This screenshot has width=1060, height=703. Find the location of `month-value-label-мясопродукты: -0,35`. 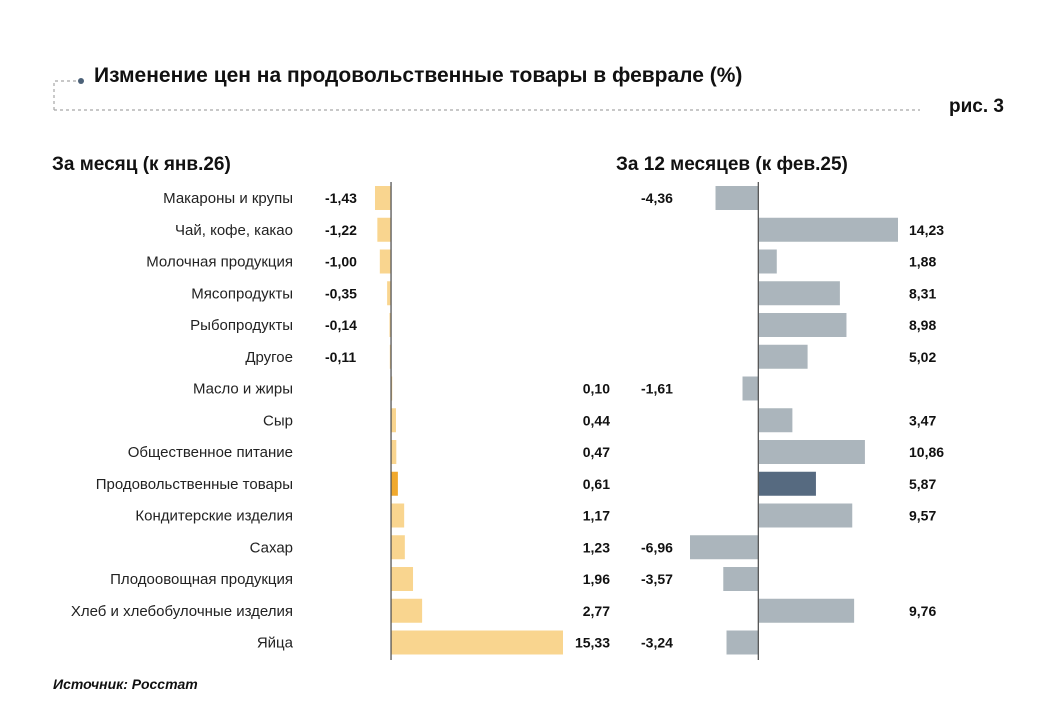

month-value-label-мясопродукты: -0,35 is located at coordinates (341, 293).